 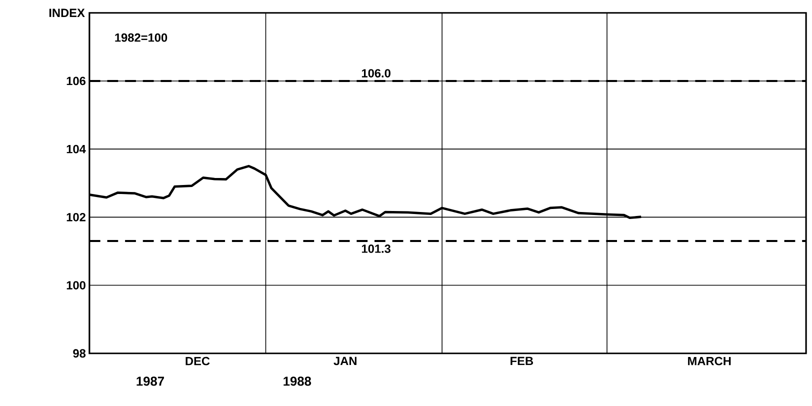 I want to click on text: 1987, so click(x=150, y=381).